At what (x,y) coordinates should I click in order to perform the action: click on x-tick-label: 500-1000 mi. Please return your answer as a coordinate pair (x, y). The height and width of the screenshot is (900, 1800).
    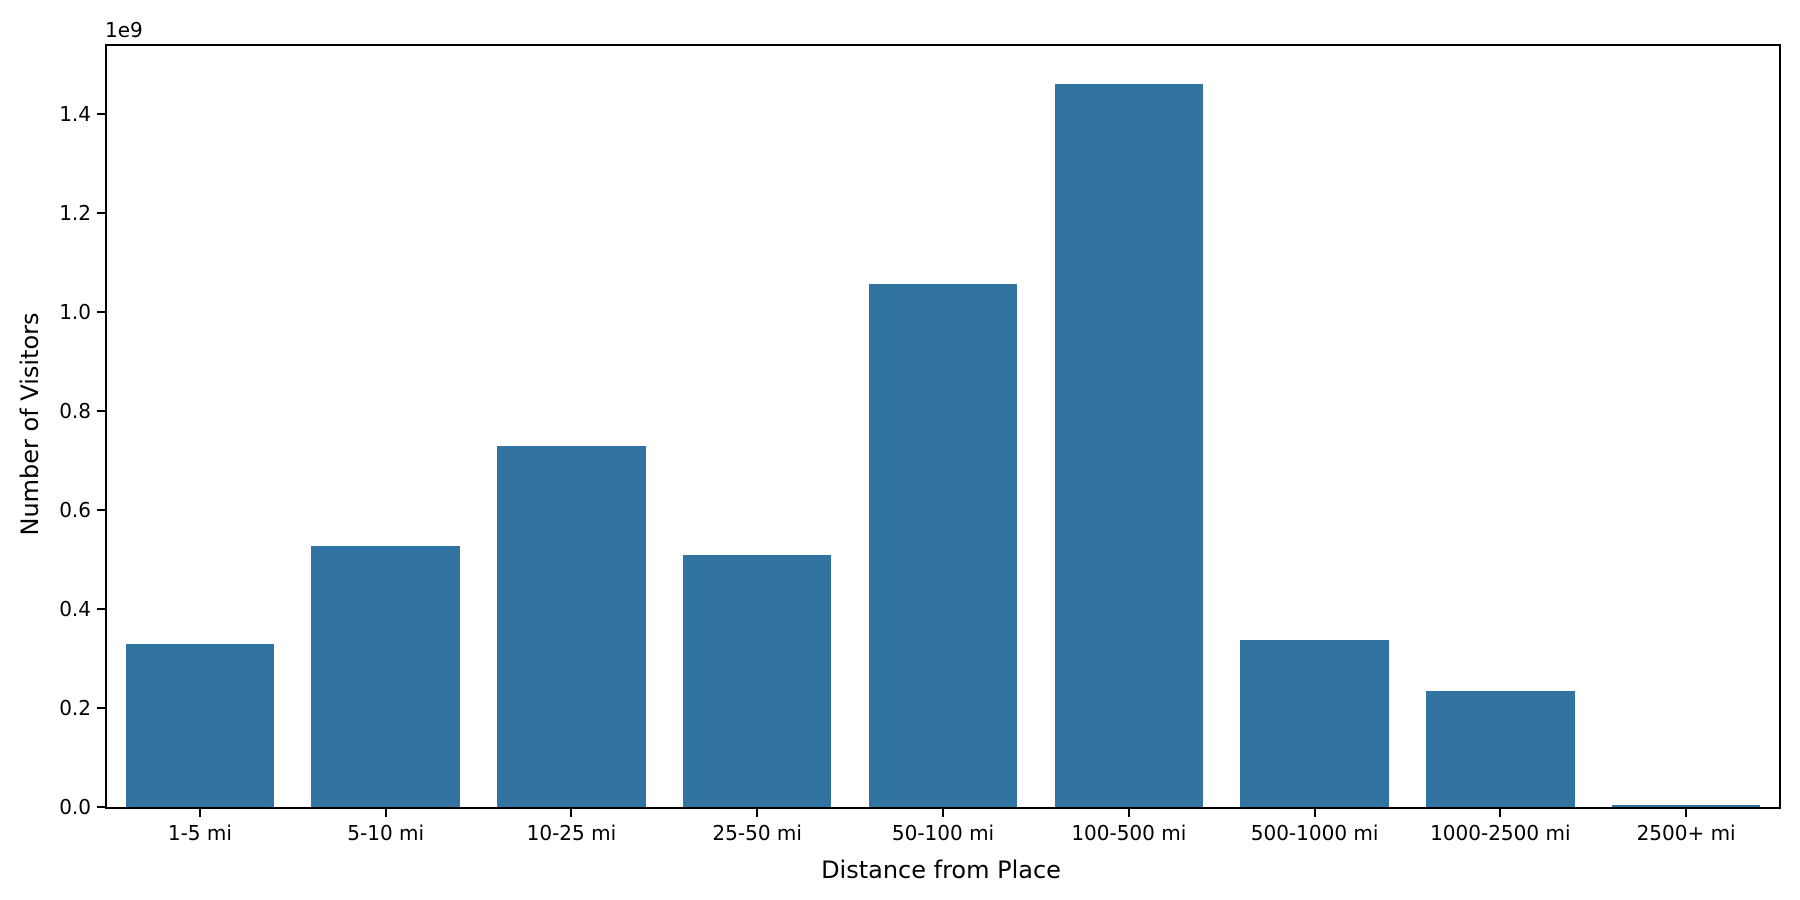
    Looking at the image, I should click on (1314, 833).